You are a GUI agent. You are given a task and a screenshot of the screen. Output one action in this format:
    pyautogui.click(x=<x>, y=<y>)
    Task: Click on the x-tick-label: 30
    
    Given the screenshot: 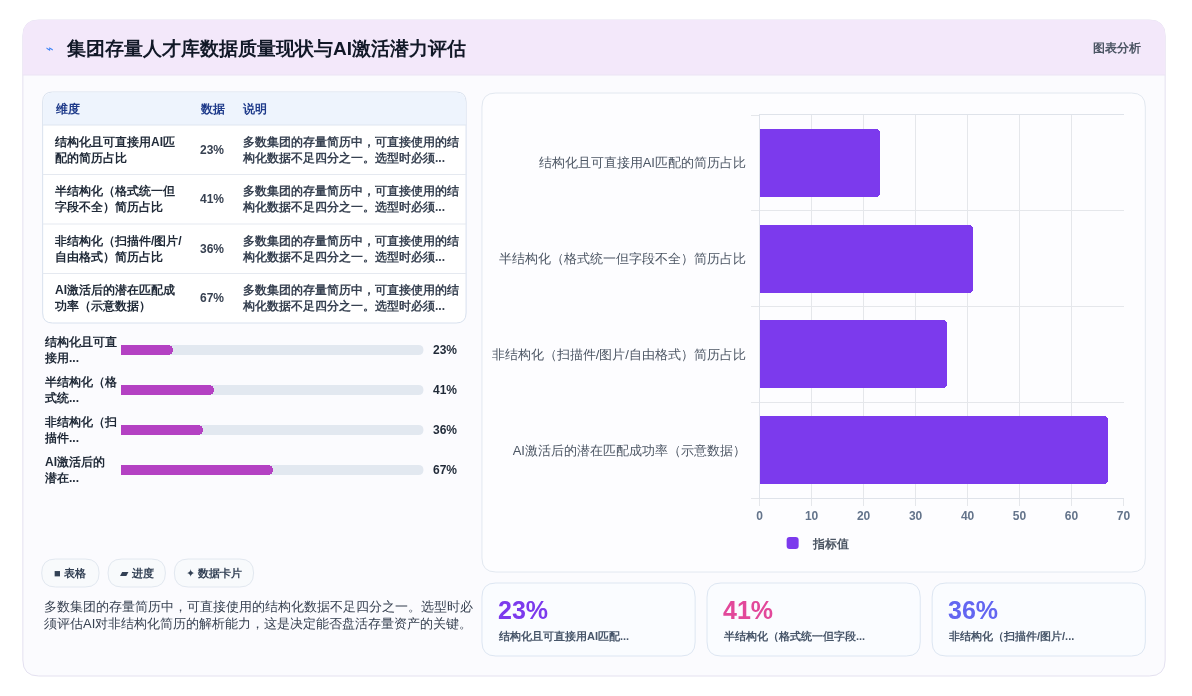 What is the action you would take?
    pyautogui.click(x=915, y=516)
    